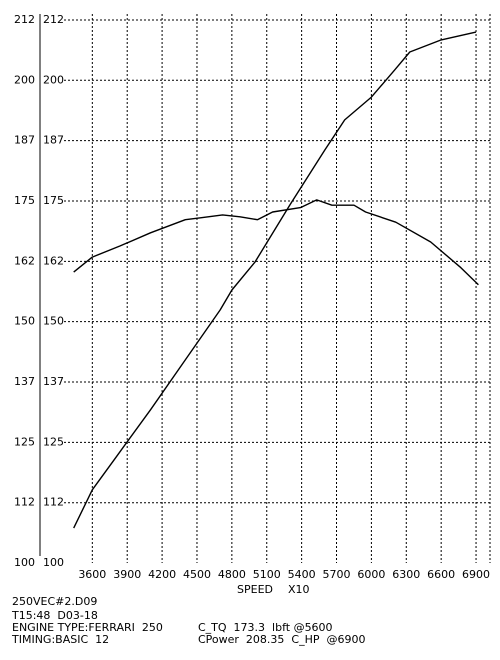 The width and height of the screenshot is (500, 660). What do you see at coordinates (265, 627) in the screenshot?
I see `torque-summary: C_TQ 173.3 lbft @5600` at bounding box center [265, 627].